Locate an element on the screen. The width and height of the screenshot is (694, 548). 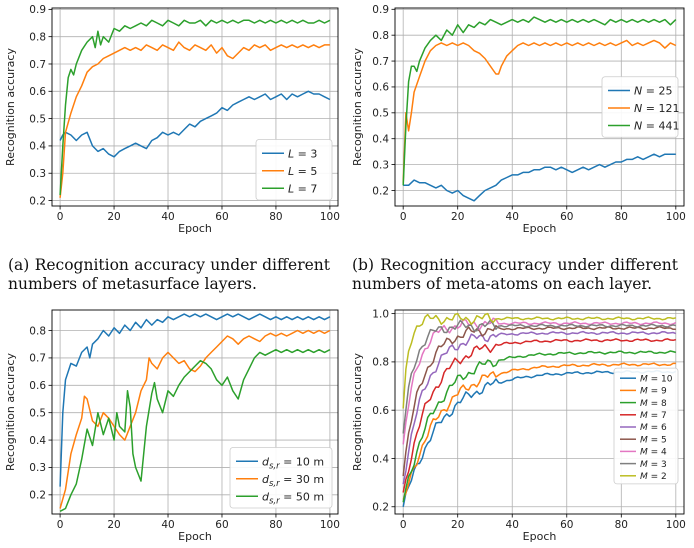
legend-entry-8: M = 3 is located at coordinates (653, 465).